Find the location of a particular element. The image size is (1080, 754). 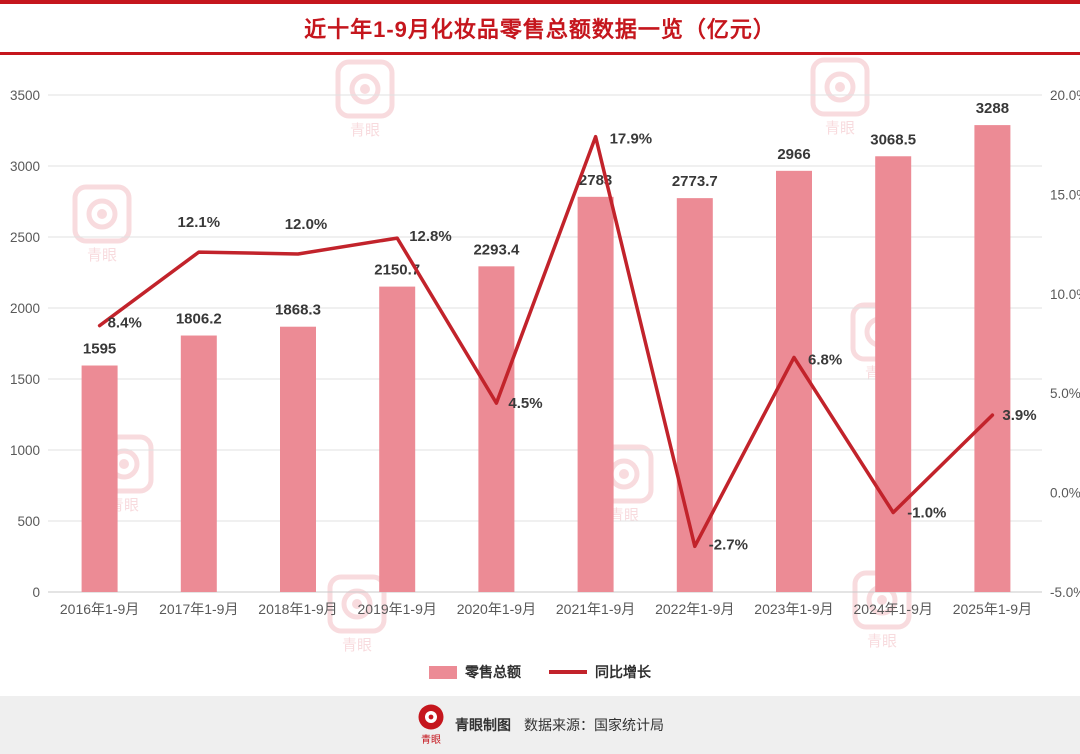

x-axis-label: 2020年1-9月 is located at coordinates (496, 609).